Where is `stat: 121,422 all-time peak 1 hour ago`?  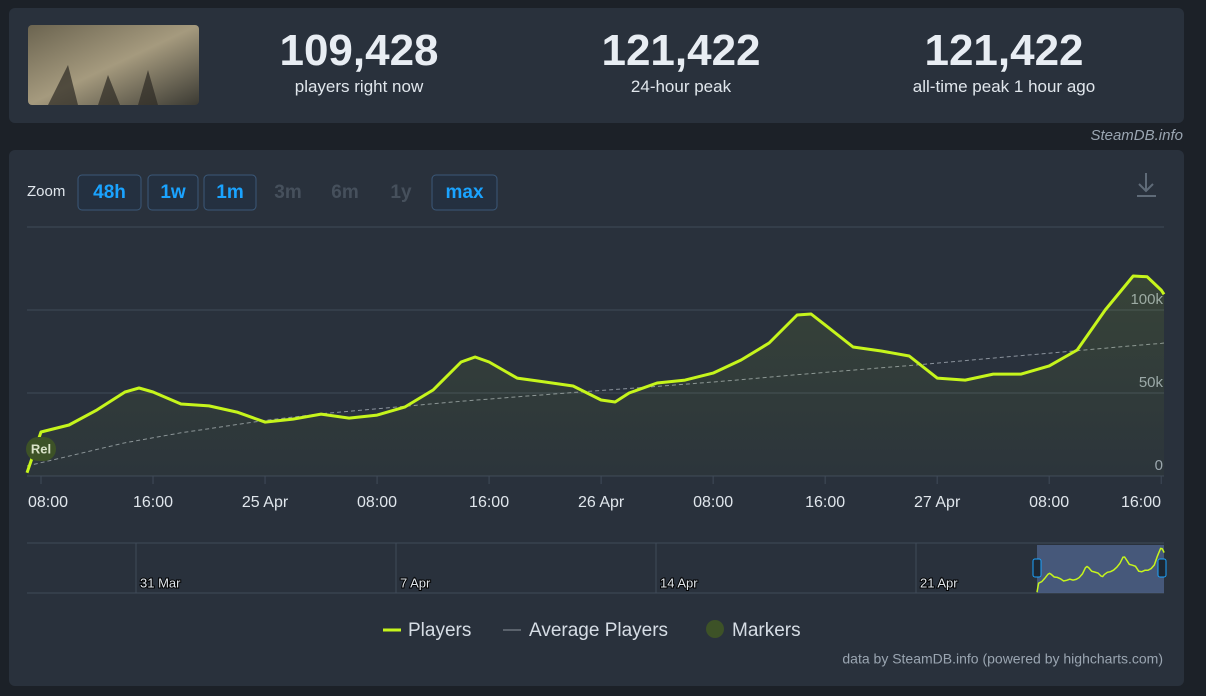 stat: 121,422 all-time peak 1 hour ago is located at coordinates (1004, 62).